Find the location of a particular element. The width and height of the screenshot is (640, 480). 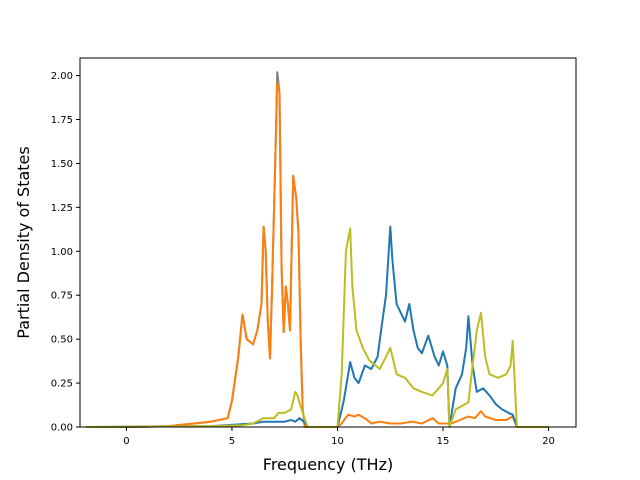

y-axis-ticks: 0.00 0.25 0.50 0.75 1.00 1.25 1.50 1.75 2.00 is located at coordinates (65, 252).